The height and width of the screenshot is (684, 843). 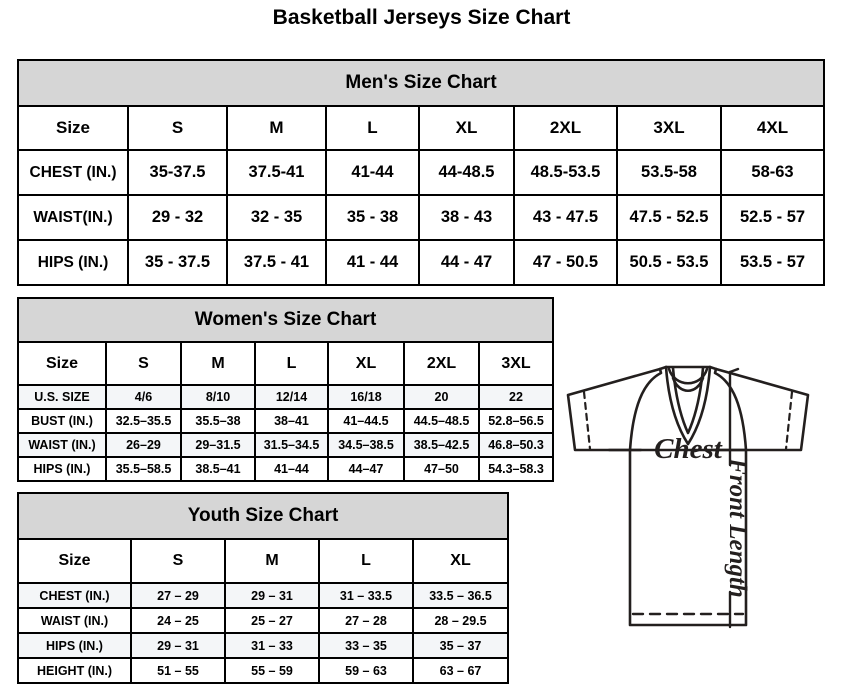 What do you see at coordinates (734, 370) in the screenshot?
I see `front-length-top-tick` at bounding box center [734, 370].